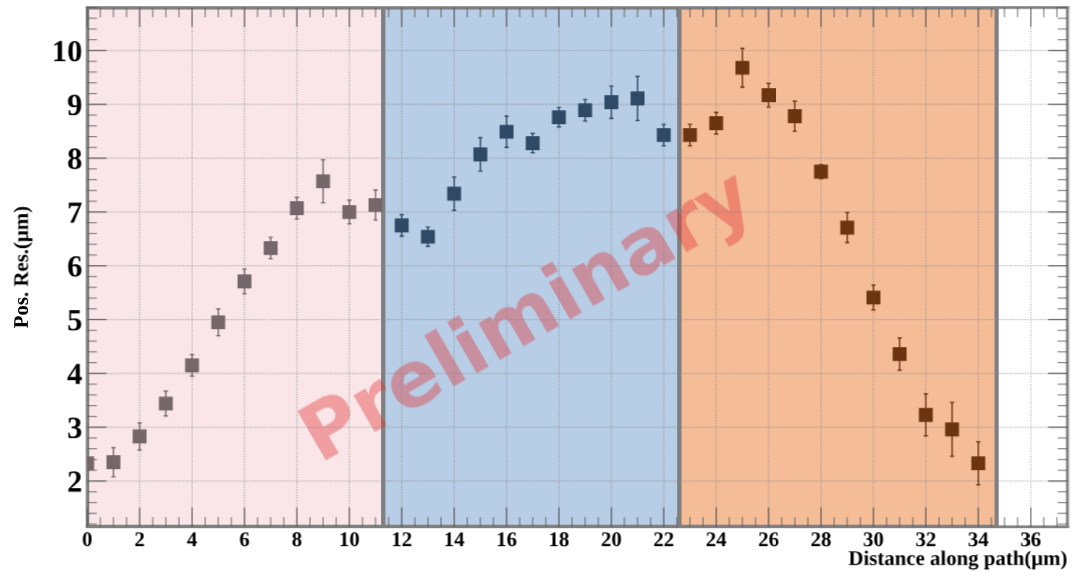  What do you see at coordinates (139, 539) in the screenshot?
I see `x-tick-label: 2` at bounding box center [139, 539].